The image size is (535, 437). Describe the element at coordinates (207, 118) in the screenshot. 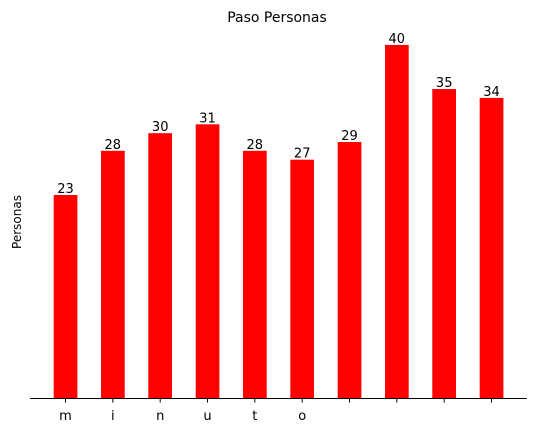

I see `data-label-3: 31` at that location.